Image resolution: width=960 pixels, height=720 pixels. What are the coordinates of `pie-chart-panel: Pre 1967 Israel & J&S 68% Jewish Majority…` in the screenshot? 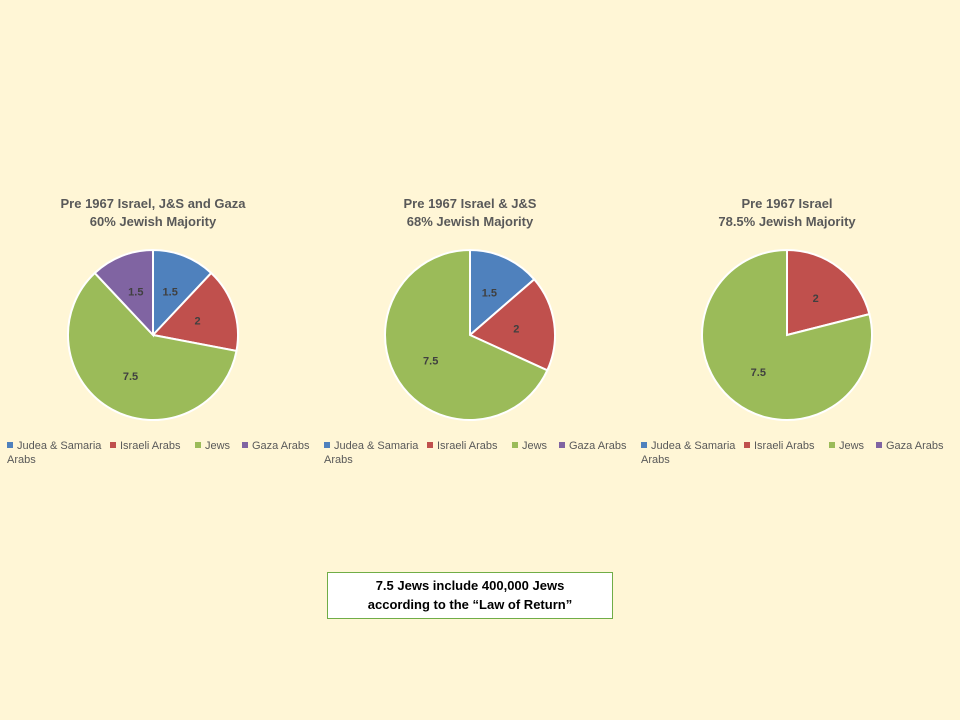 It's located at (473, 335).